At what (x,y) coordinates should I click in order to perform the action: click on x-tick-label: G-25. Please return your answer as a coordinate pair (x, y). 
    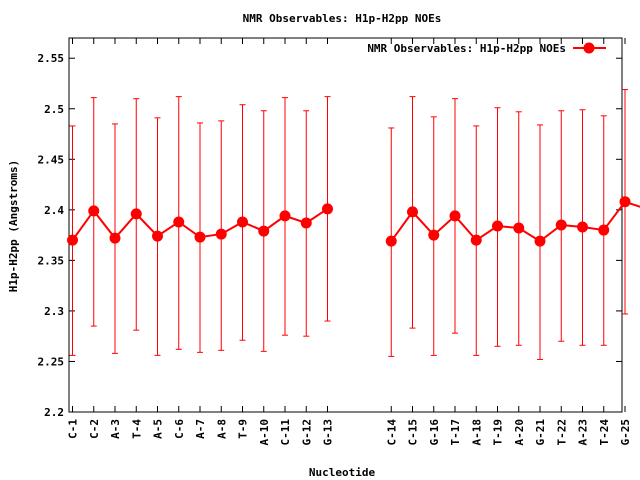
    Looking at the image, I should click on (625, 432).